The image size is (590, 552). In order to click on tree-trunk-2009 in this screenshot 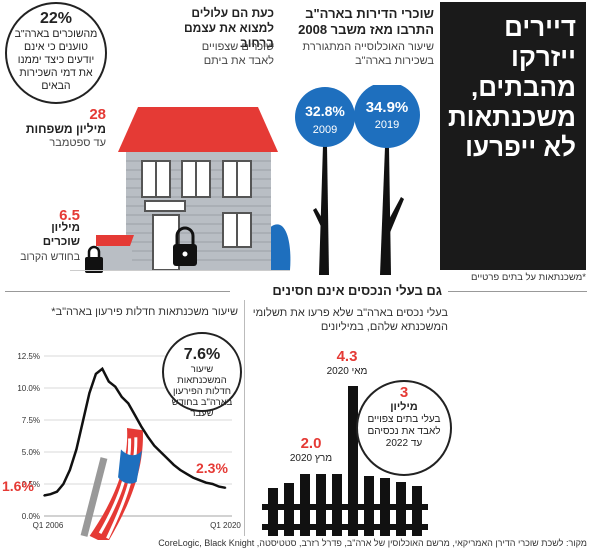, I will do `click(324, 210)`.